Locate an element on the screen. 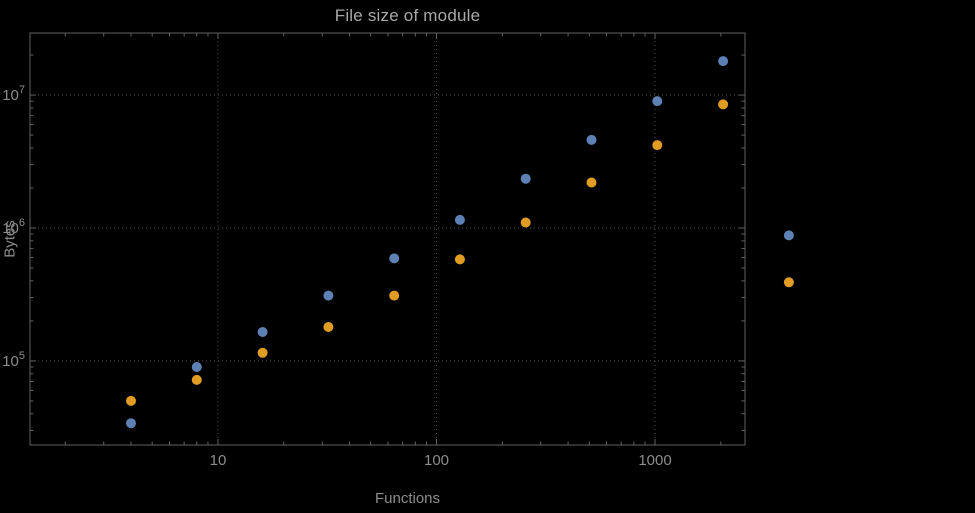 This screenshot has height=513, width=975. x-axis-label: Functions is located at coordinates (407, 498).